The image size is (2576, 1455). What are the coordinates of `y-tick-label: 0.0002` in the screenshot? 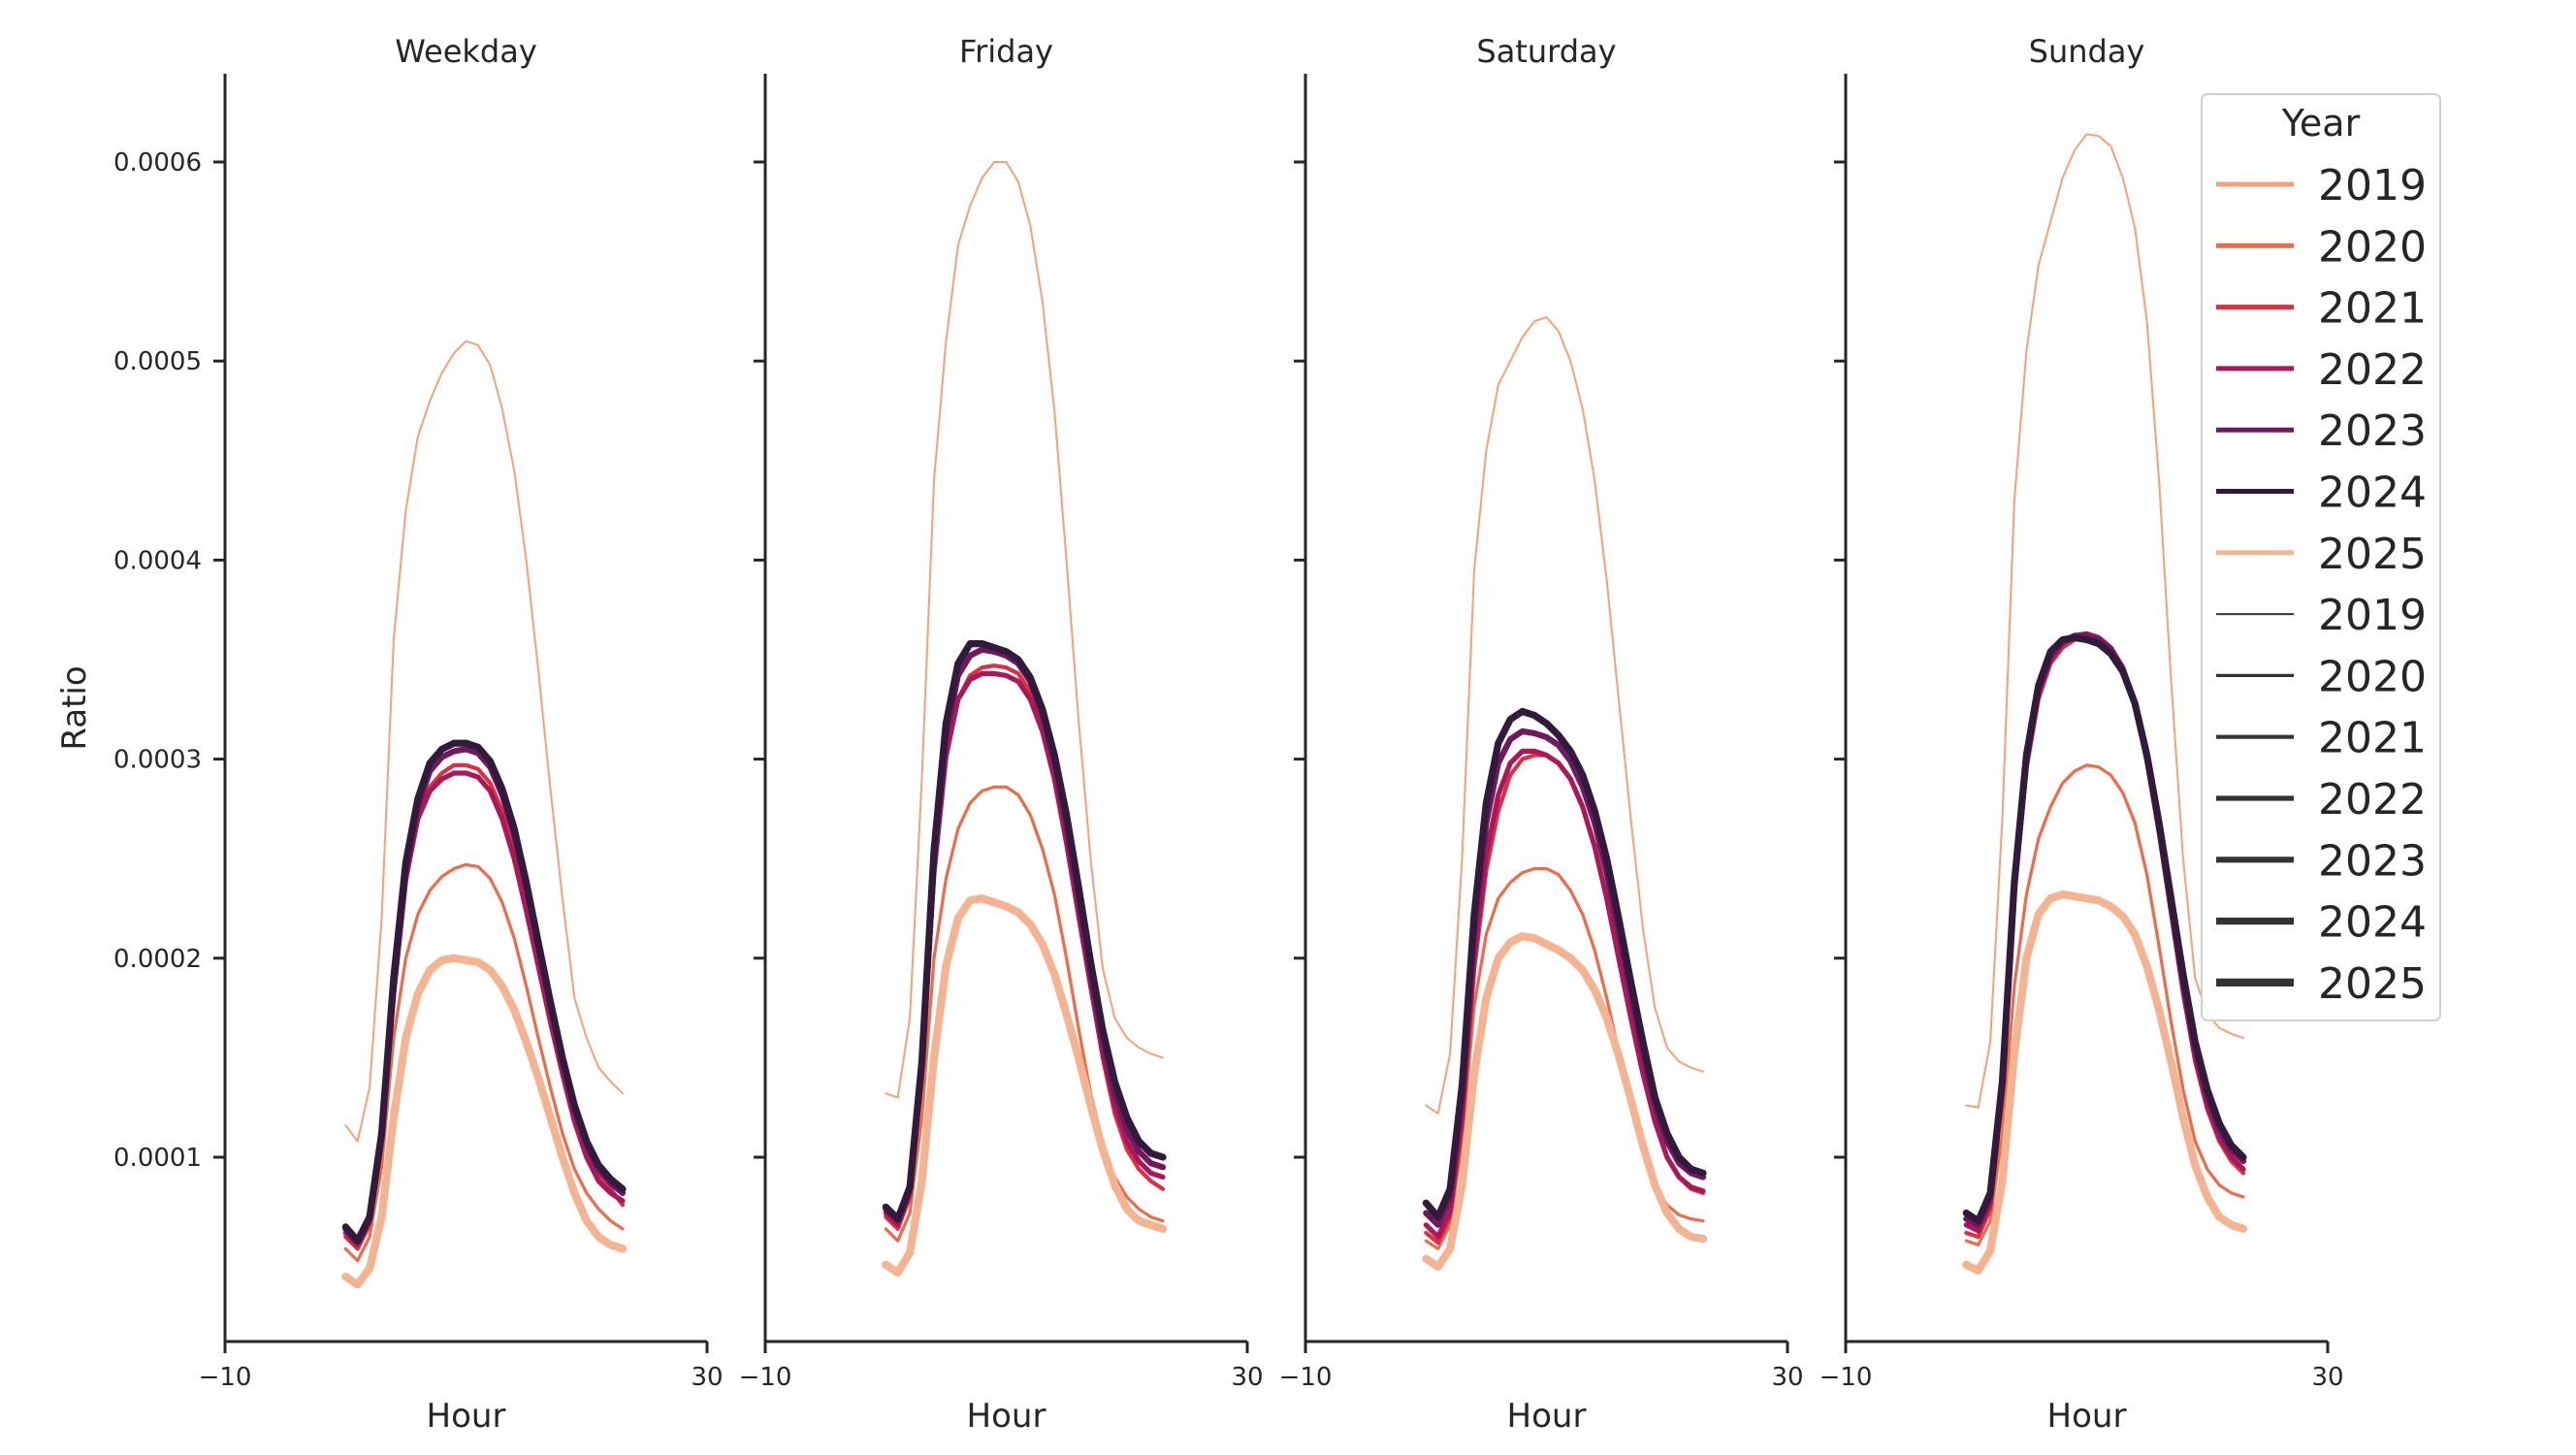 It's located at (157, 959).